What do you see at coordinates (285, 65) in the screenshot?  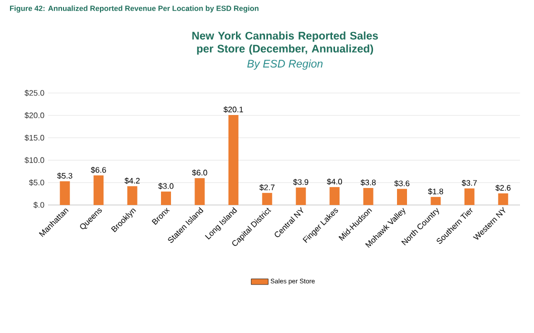 I see `chart-subtitle: By ESD Region` at bounding box center [285, 65].